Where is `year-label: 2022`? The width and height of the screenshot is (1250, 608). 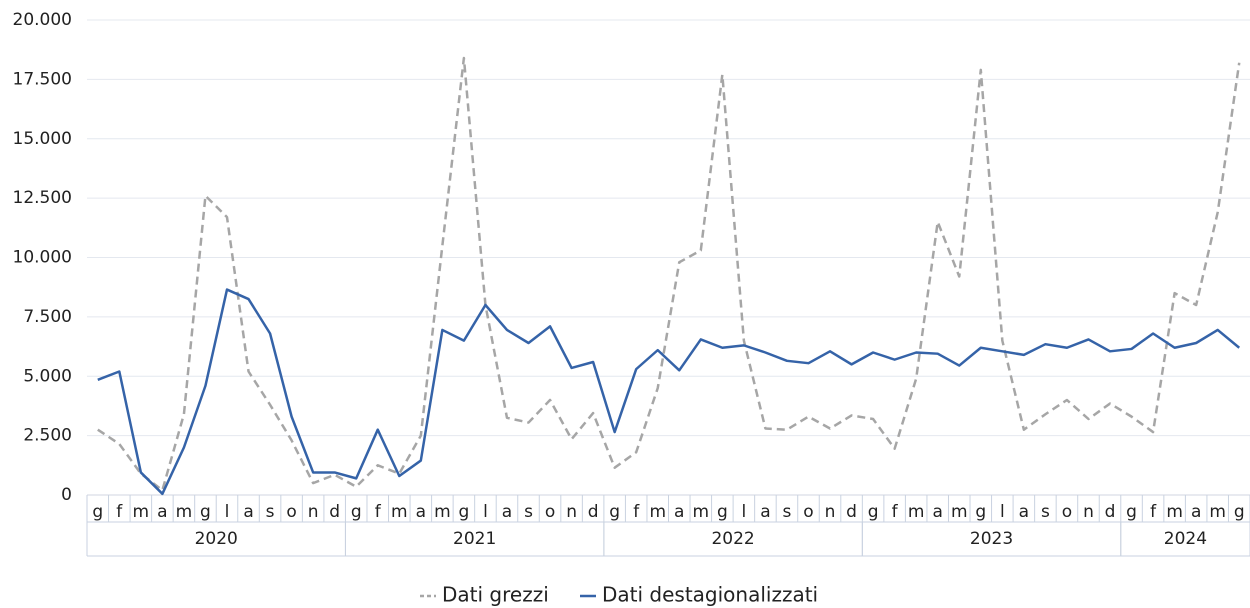
year-label: 2022 is located at coordinates (732, 539).